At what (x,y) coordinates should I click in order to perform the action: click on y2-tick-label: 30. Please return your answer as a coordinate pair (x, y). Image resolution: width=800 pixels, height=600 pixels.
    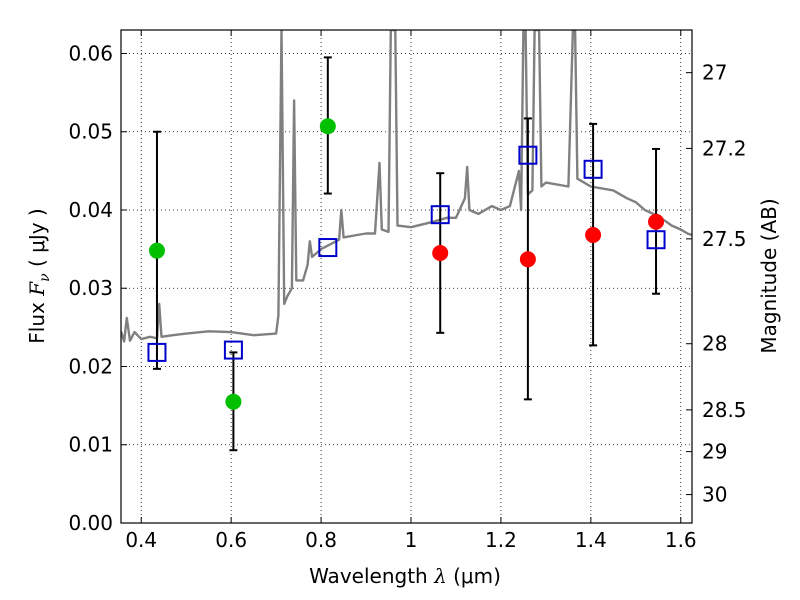
    Looking at the image, I should click on (714, 495).